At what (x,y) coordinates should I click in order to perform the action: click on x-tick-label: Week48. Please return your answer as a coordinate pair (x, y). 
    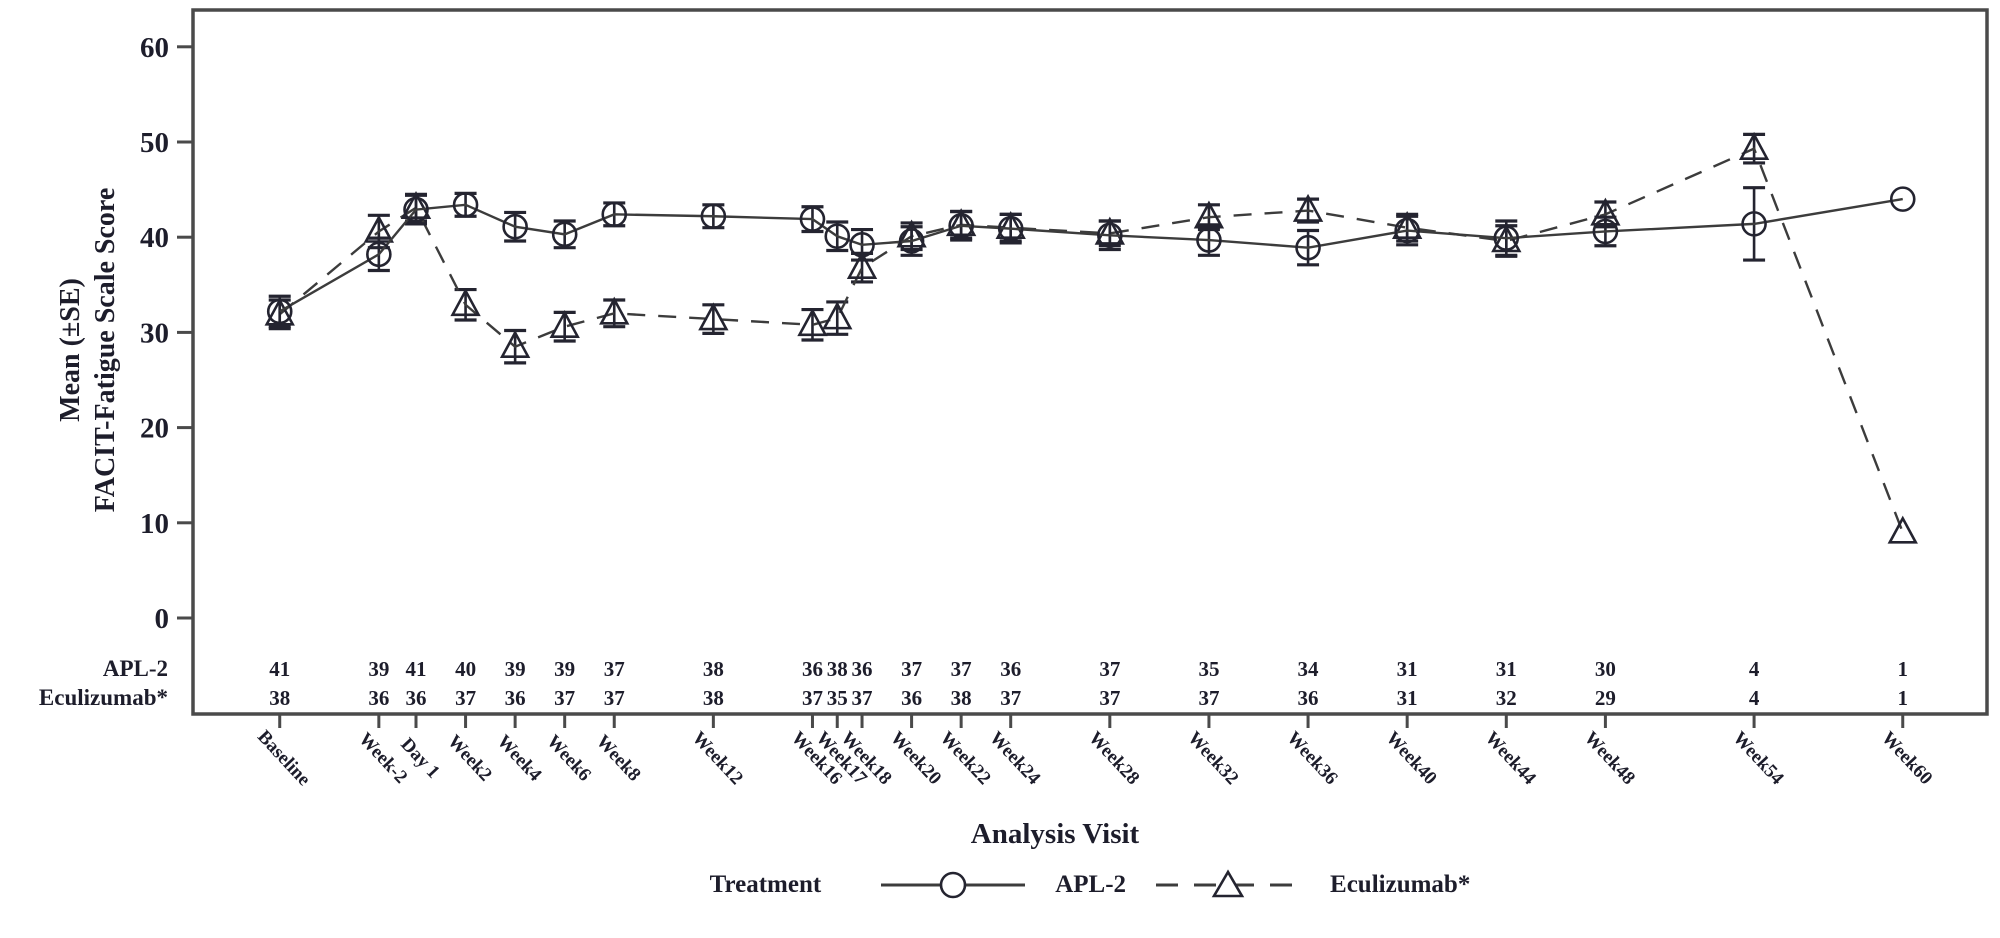
    Looking at the image, I should click on (1609, 758).